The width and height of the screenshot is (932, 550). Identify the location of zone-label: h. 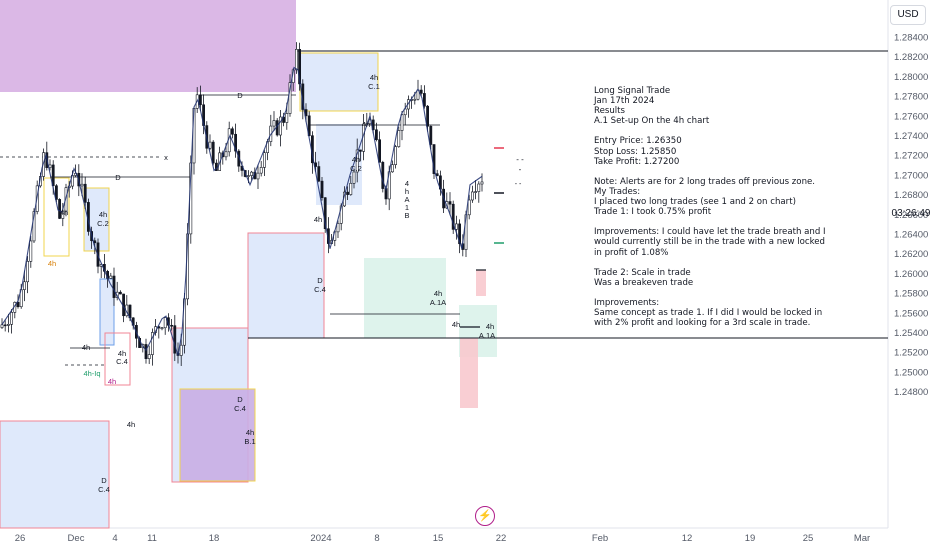
(407, 191).